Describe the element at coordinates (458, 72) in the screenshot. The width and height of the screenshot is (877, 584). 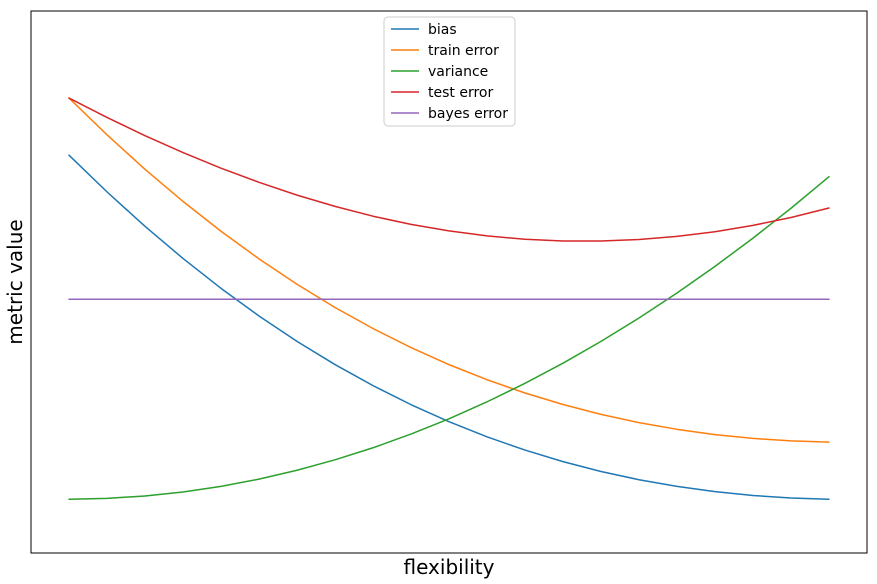
I see `legend-label-variance: variance` at that location.